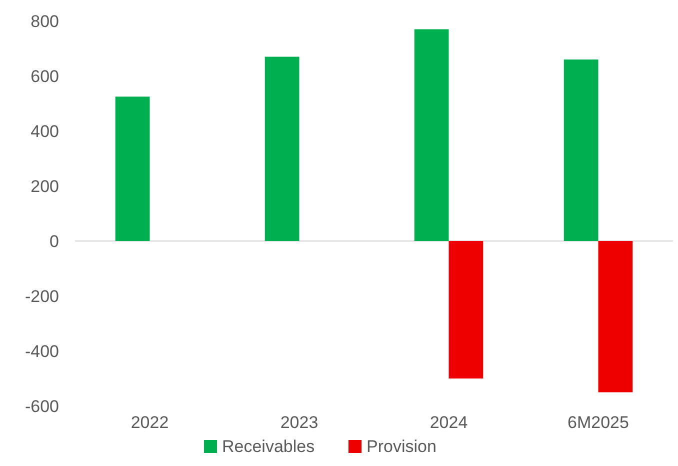 The width and height of the screenshot is (678, 466). I want to click on y-tick-label: 400, so click(44, 131).